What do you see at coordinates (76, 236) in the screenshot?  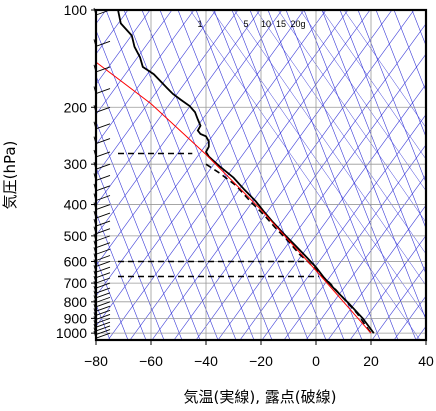 I see `y-tick-label: 500` at bounding box center [76, 236].